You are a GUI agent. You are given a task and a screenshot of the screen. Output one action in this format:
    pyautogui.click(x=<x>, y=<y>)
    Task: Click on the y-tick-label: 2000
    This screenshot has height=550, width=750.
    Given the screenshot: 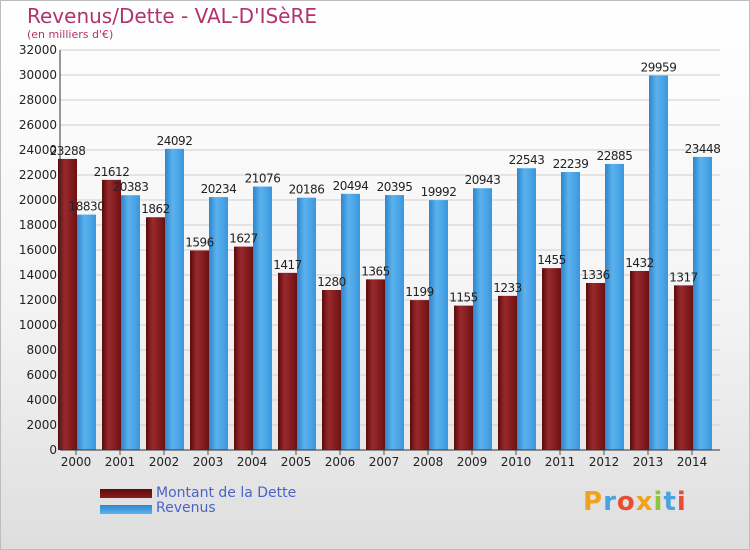 What is the action you would take?
    pyautogui.click(x=41, y=425)
    